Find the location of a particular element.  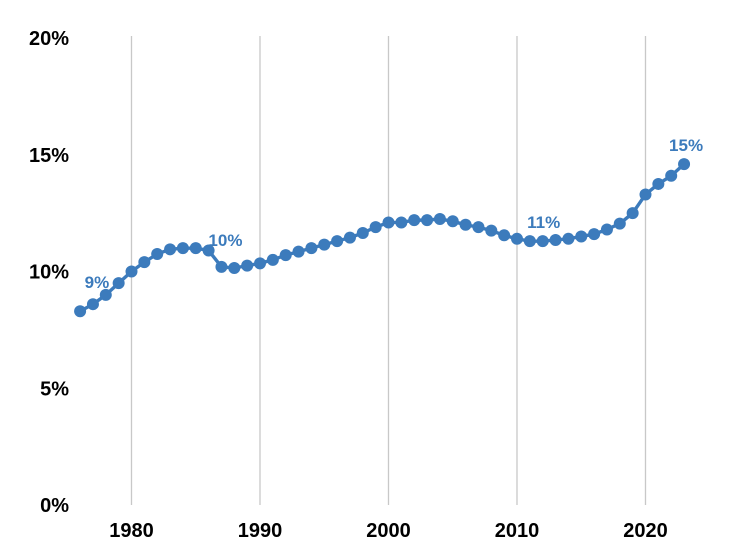

point-value-label: 11% is located at coordinates (543, 222).